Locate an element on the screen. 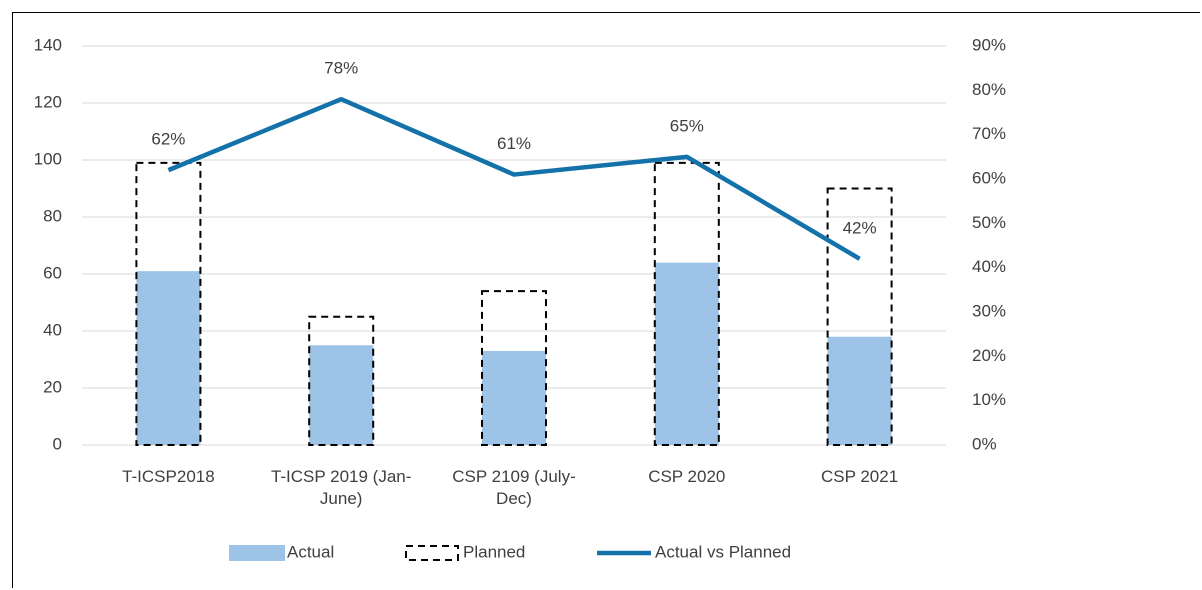  y2-tick-label: 90% is located at coordinates (989, 44).